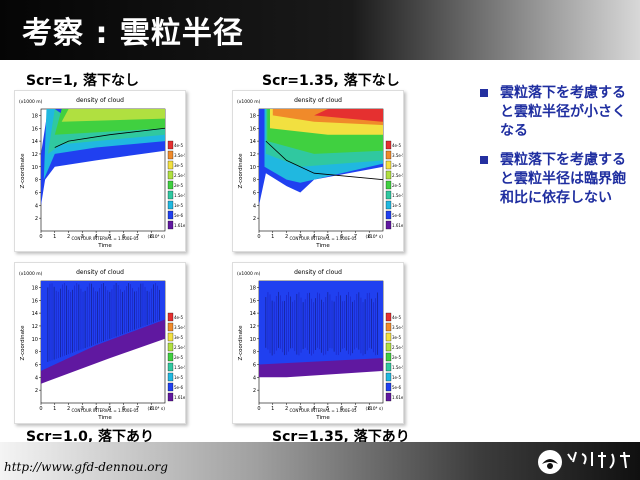  I want to click on legend-label: 4e-5, so click(396, 145).